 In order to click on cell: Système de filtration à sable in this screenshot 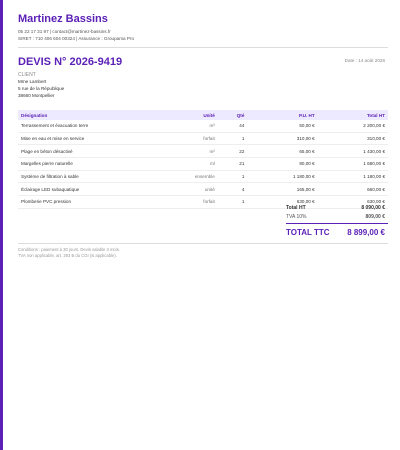, I will do `click(92, 177)`.